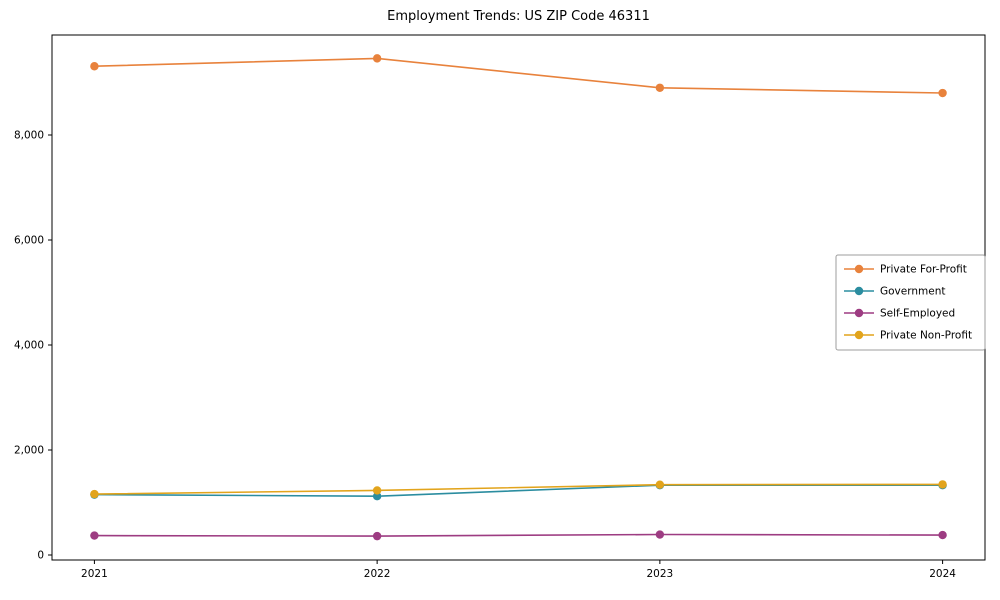 This screenshot has height=600, width=1000. What do you see at coordinates (859, 335) in the screenshot?
I see `legend-marker-private-non-profit` at bounding box center [859, 335].